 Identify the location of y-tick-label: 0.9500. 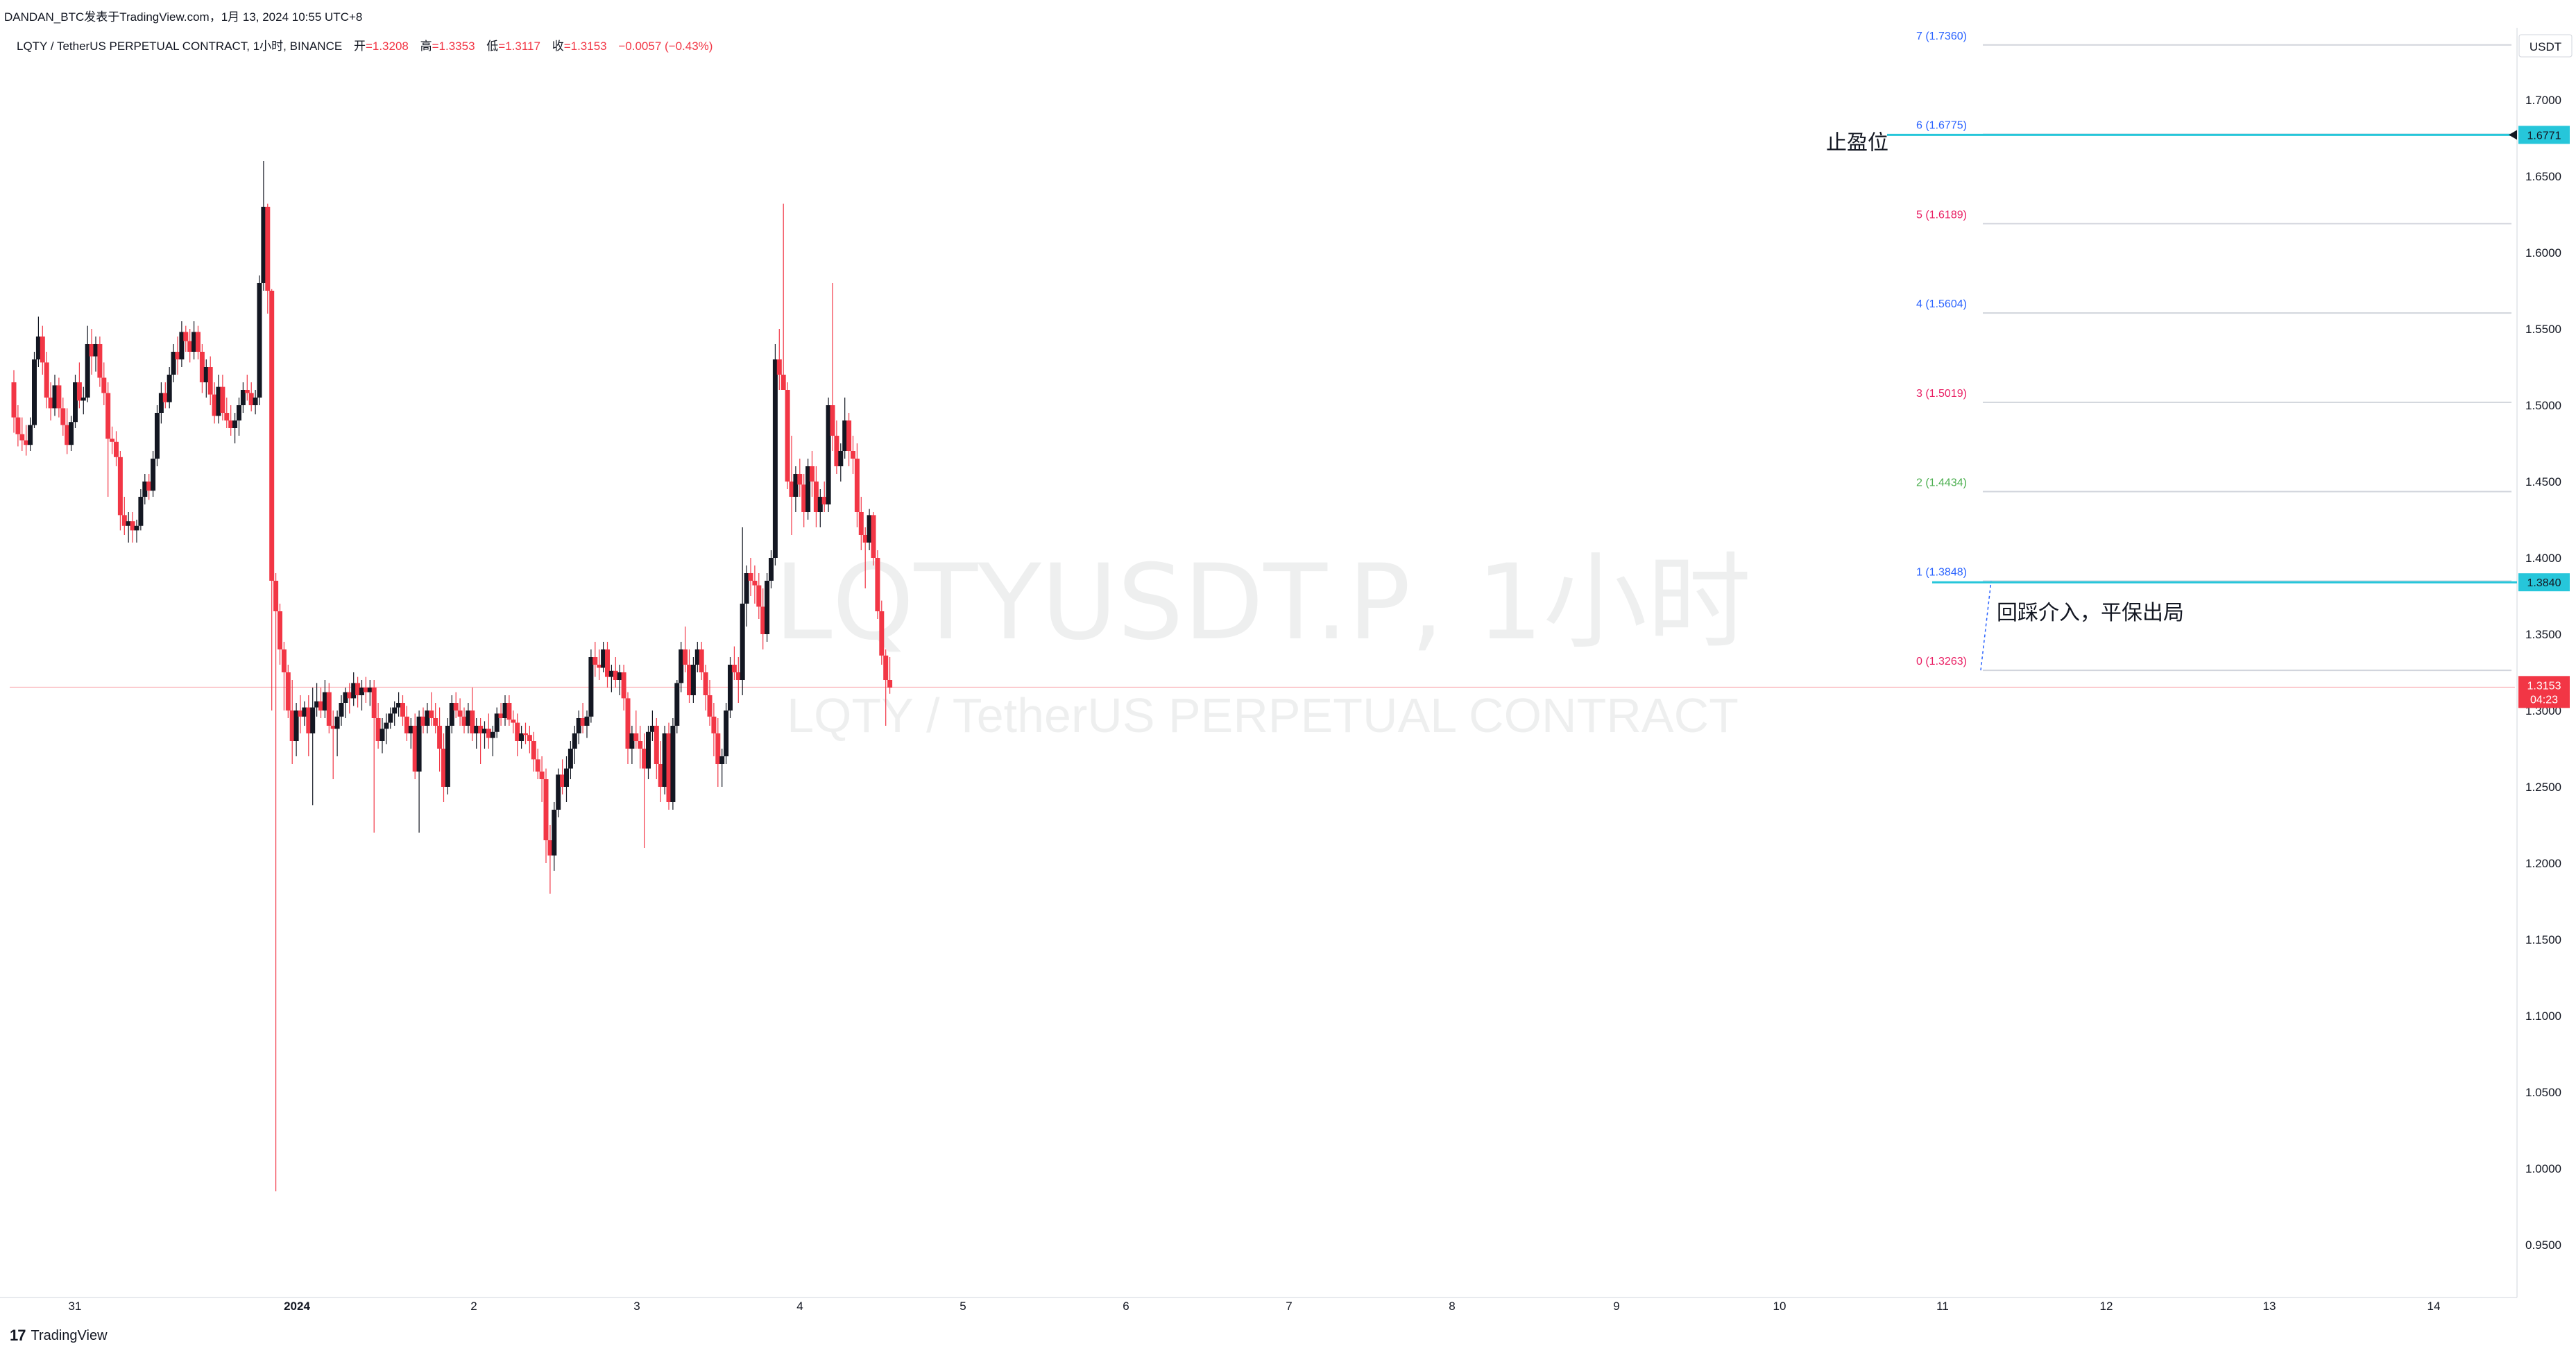
(2543, 1245).